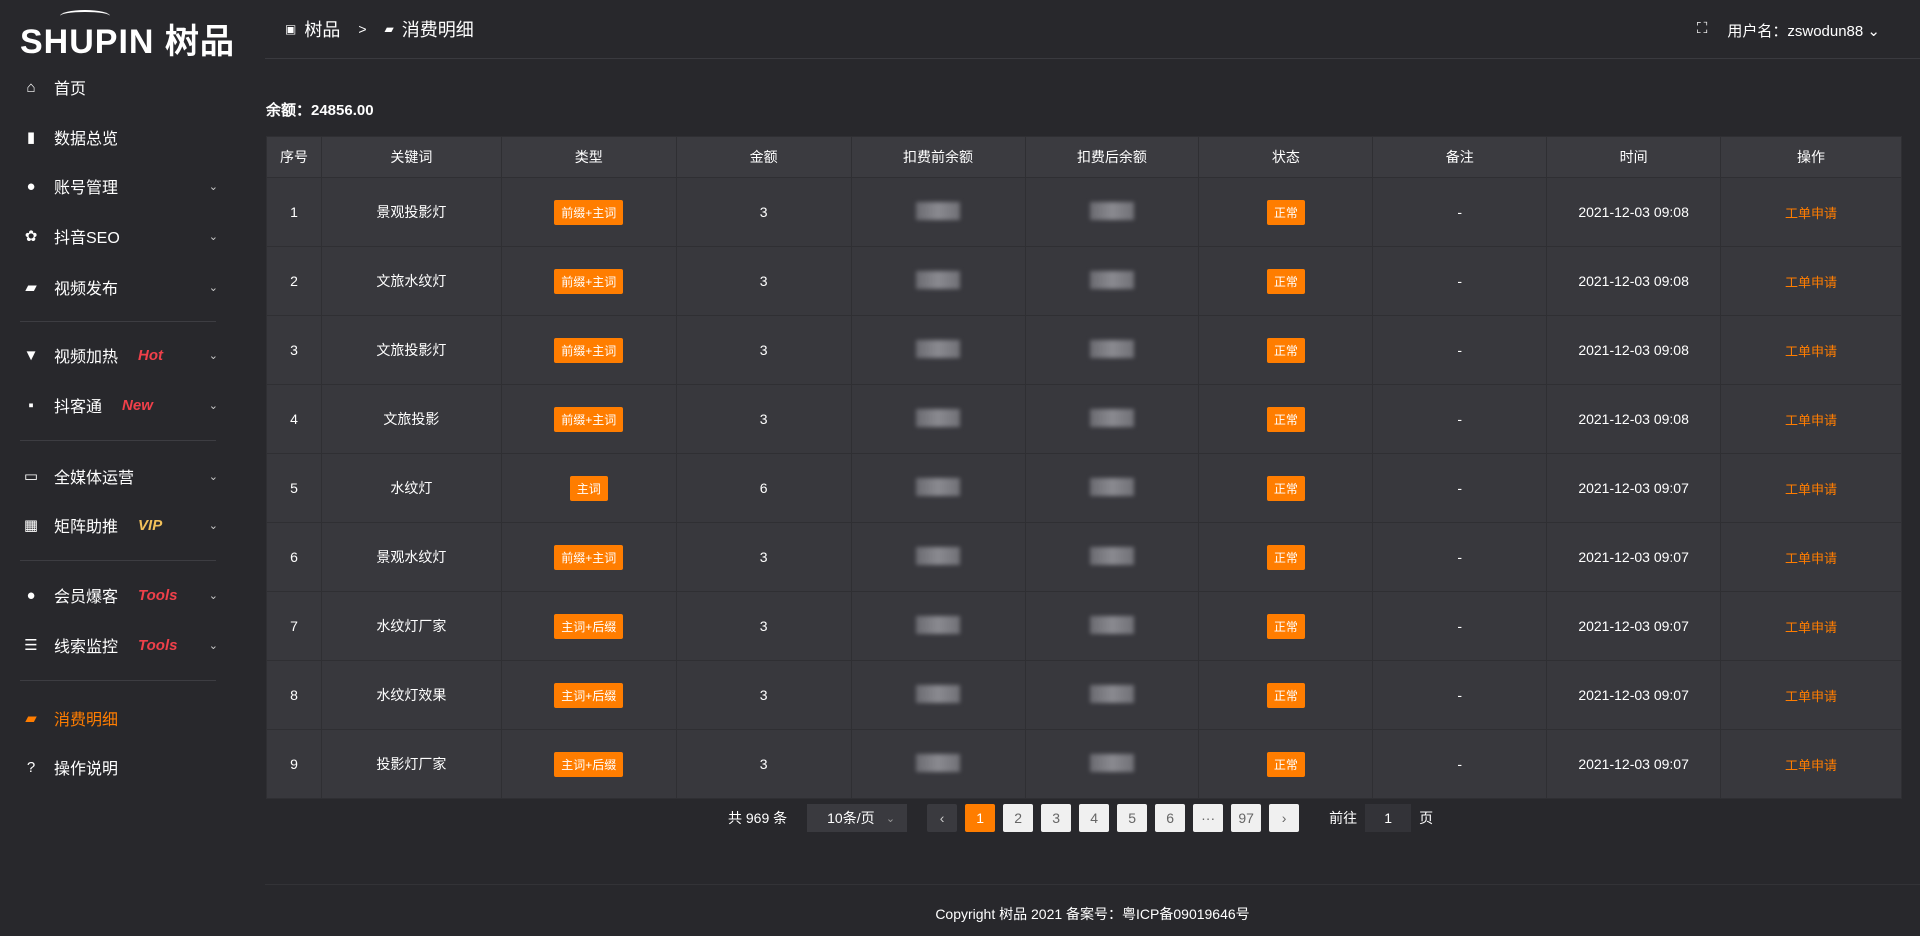 This screenshot has width=1920, height=936. I want to click on sidebar-item-0: ⌂ 首页, so click(120, 87).